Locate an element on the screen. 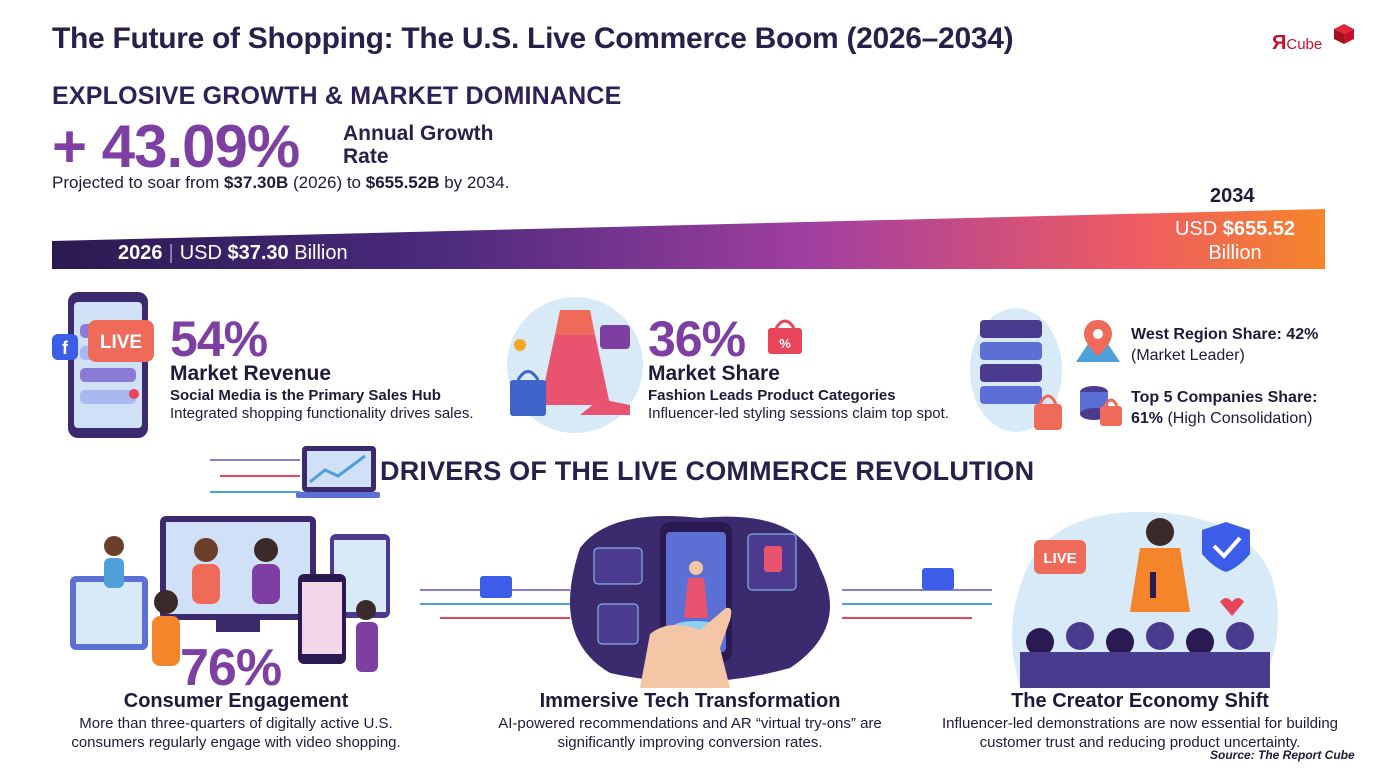  fashion-items-icon is located at coordinates (575, 365).